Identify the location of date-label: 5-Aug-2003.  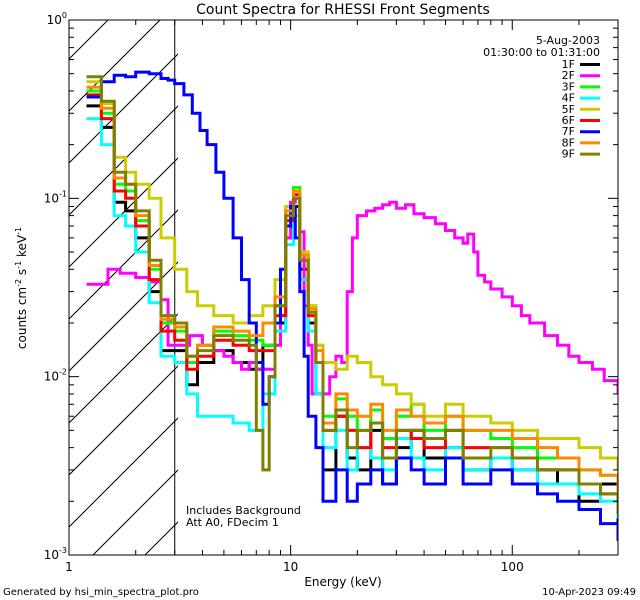
(568, 40).